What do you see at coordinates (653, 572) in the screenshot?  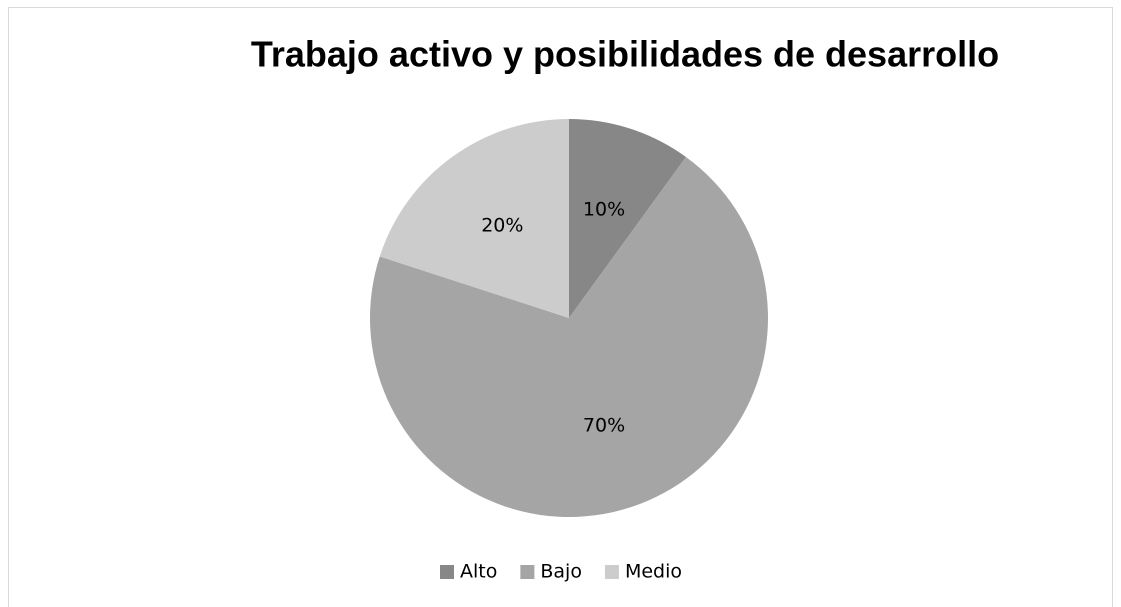 I see `legend-label: Medio` at bounding box center [653, 572].